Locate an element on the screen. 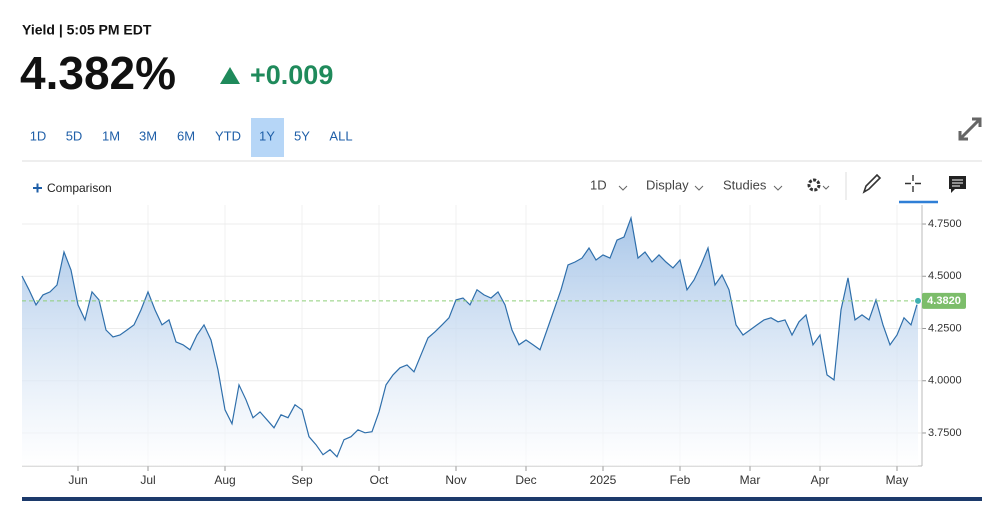  range-button: ALL is located at coordinates (340, 135).